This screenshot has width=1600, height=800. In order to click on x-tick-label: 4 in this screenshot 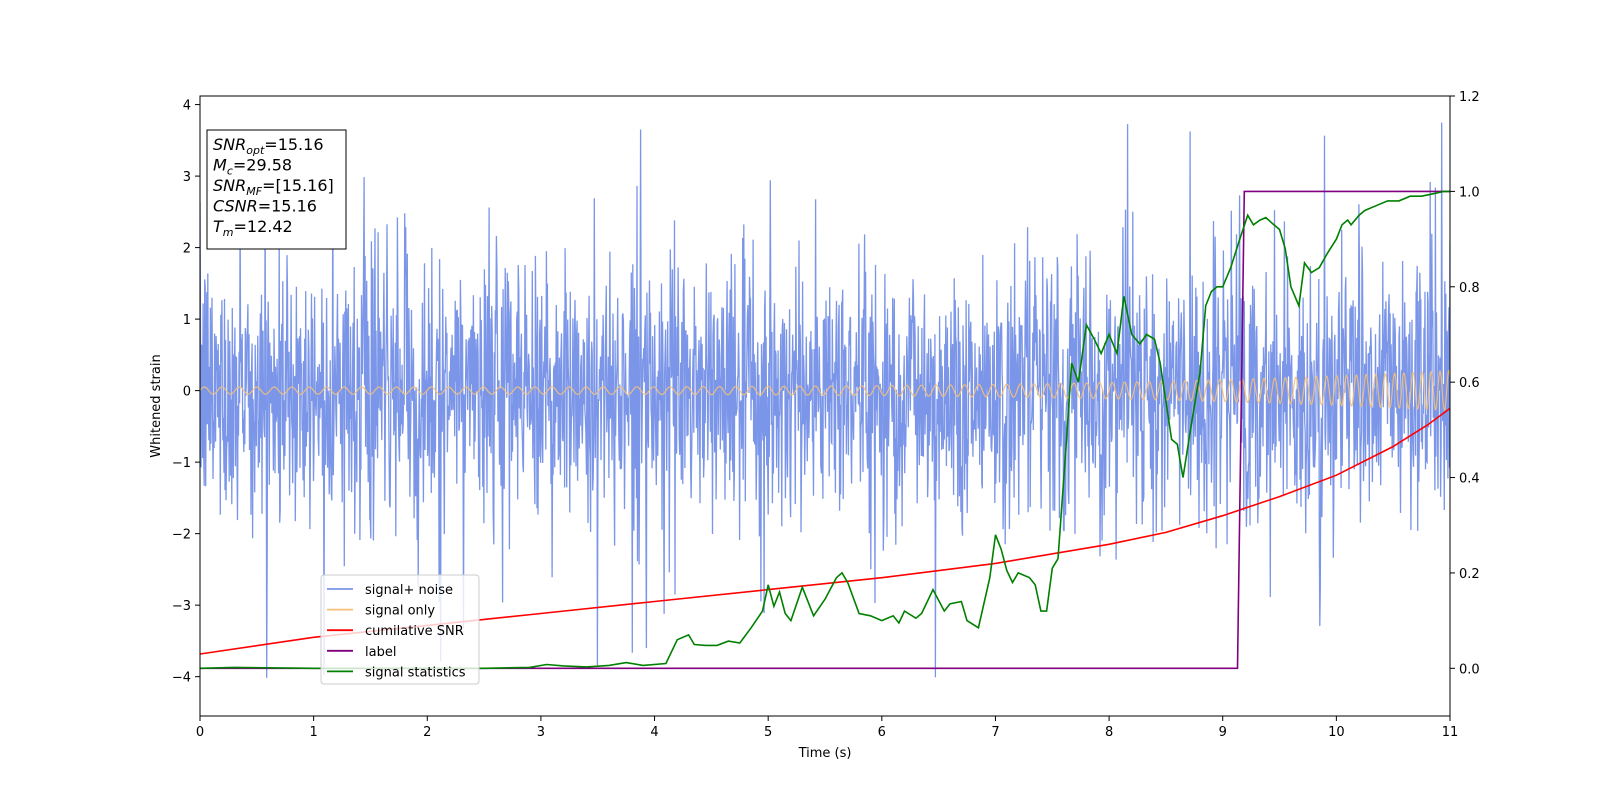, I will do `click(654, 732)`.